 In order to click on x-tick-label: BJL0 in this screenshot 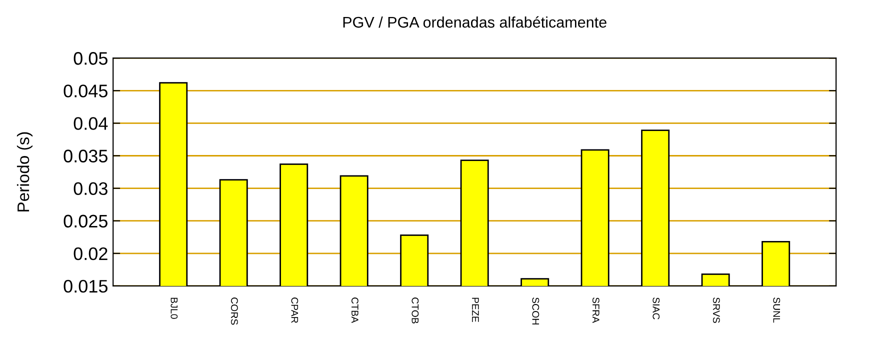, I will do `click(174, 308)`.